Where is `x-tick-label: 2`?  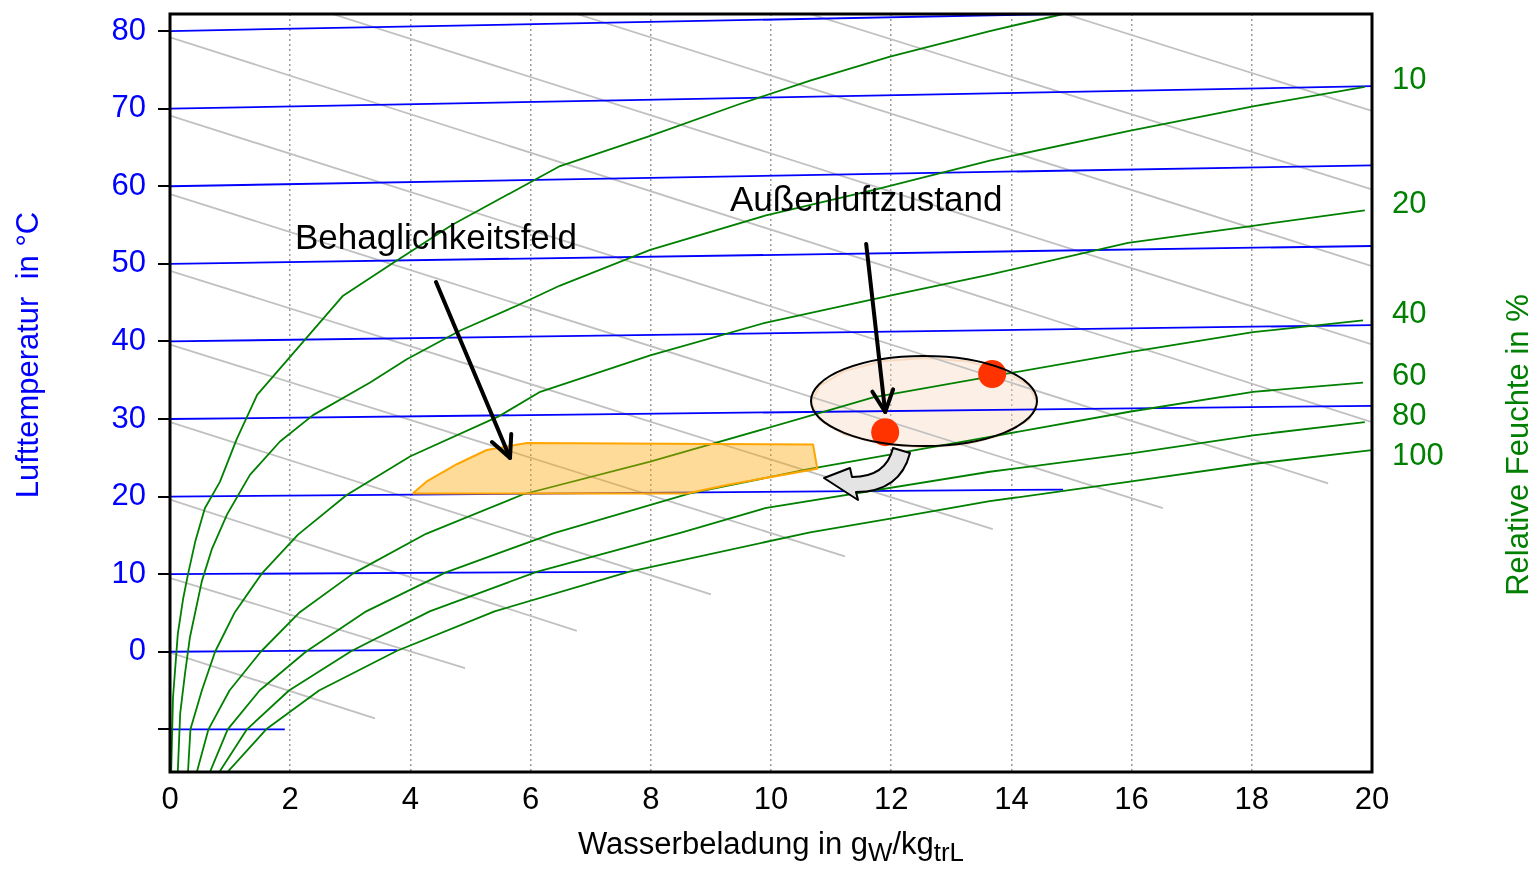 x-tick-label: 2 is located at coordinates (290, 799).